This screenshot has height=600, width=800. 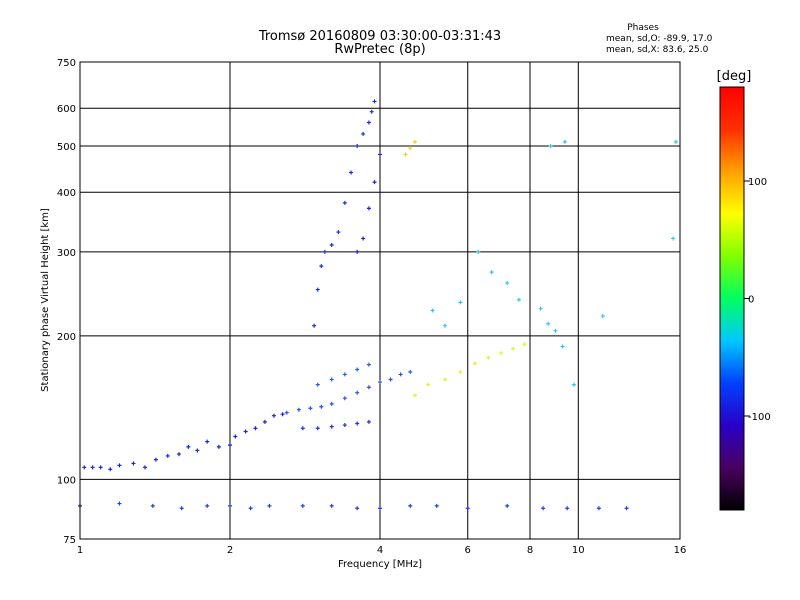 What do you see at coordinates (66, 109) in the screenshot?
I see `y-tick-label: 600` at bounding box center [66, 109].